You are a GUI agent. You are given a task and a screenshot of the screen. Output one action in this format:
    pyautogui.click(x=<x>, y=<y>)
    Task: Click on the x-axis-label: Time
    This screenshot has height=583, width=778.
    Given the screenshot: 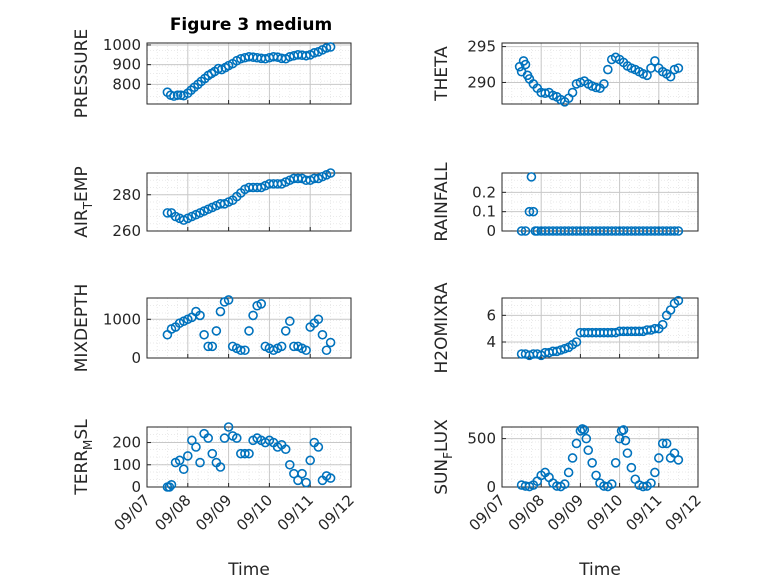 What is the action you would take?
    pyautogui.click(x=248, y=570)
    